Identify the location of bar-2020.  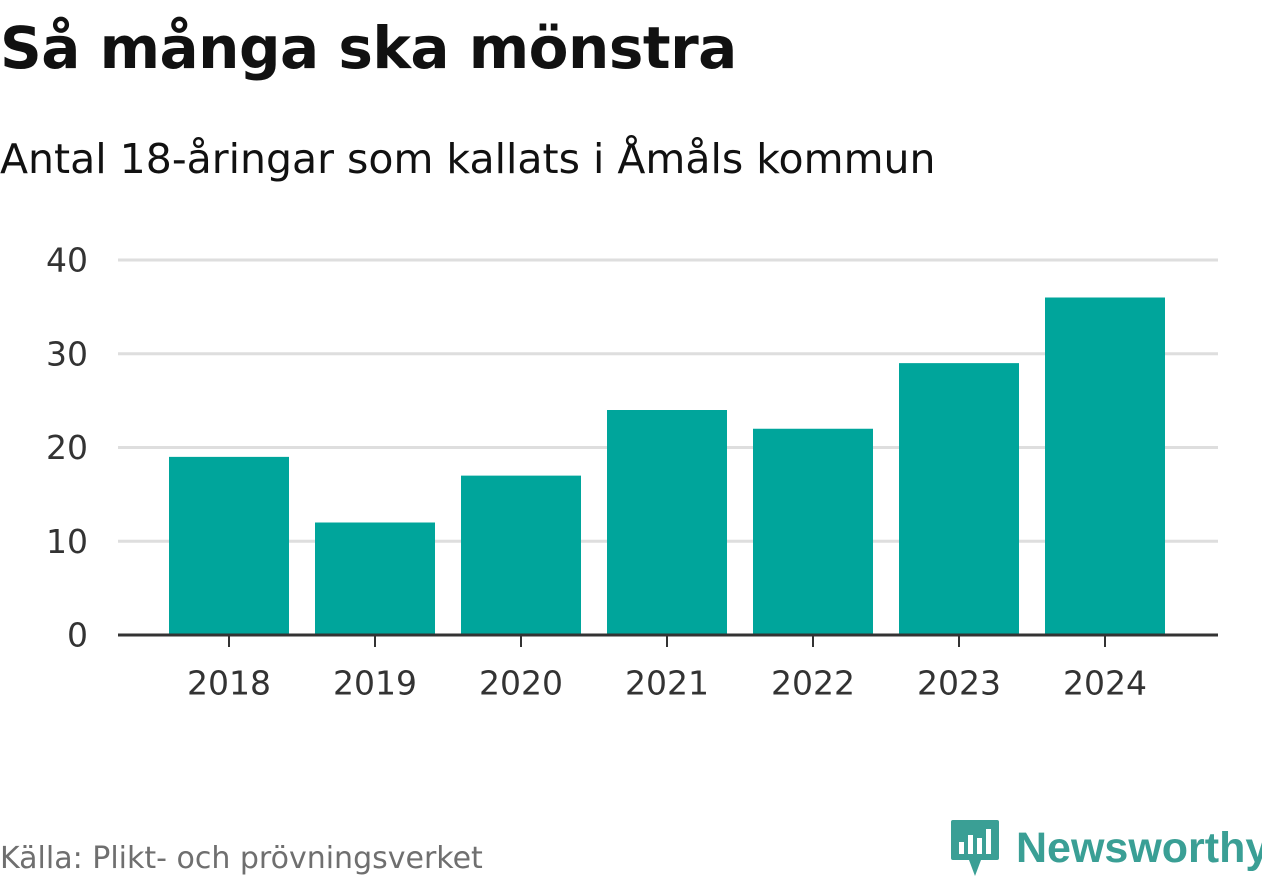
(521, 555).